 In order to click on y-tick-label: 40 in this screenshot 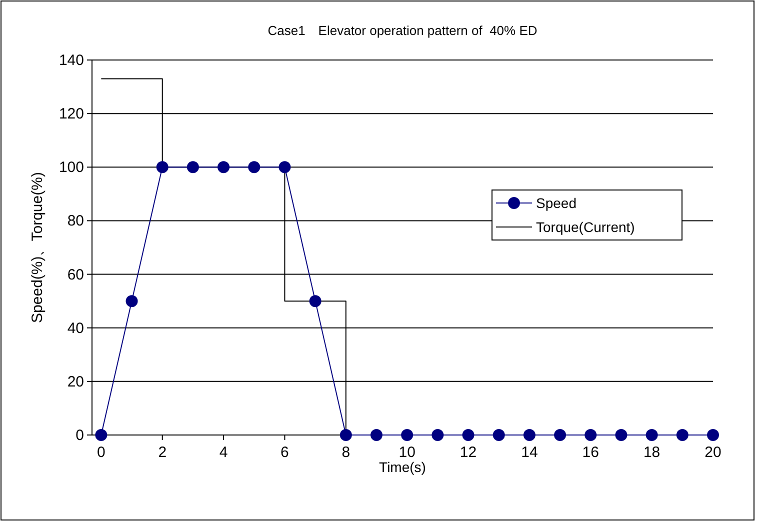, I will do `click(75, 328)`.